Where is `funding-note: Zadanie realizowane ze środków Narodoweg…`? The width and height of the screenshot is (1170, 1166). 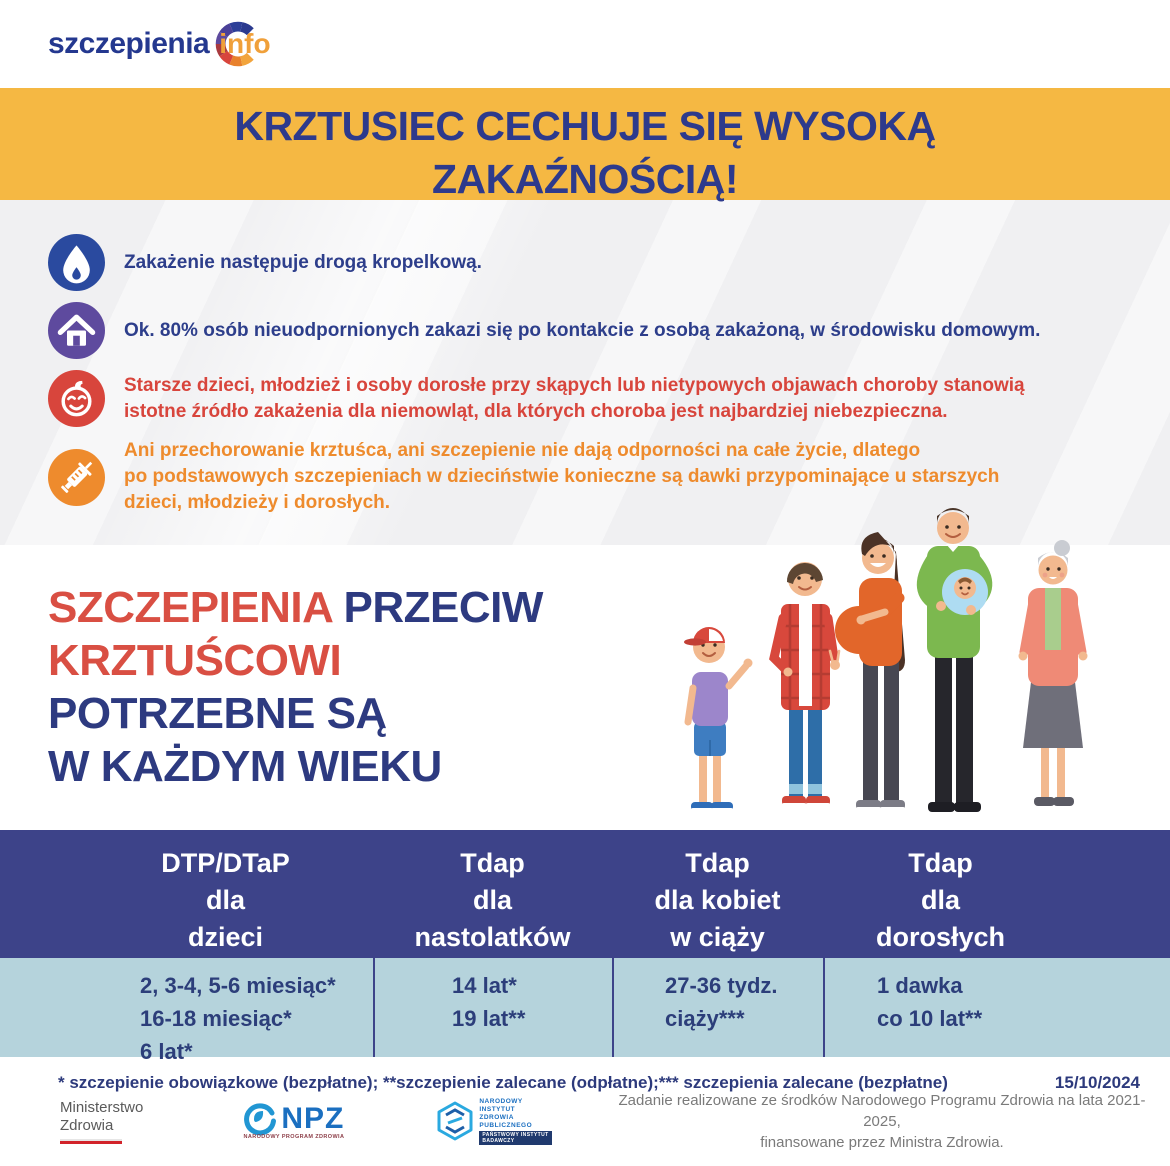
funding-note: Zadanie realizowane ze środków Narodoweg… is located at coordinates (882, 1121).